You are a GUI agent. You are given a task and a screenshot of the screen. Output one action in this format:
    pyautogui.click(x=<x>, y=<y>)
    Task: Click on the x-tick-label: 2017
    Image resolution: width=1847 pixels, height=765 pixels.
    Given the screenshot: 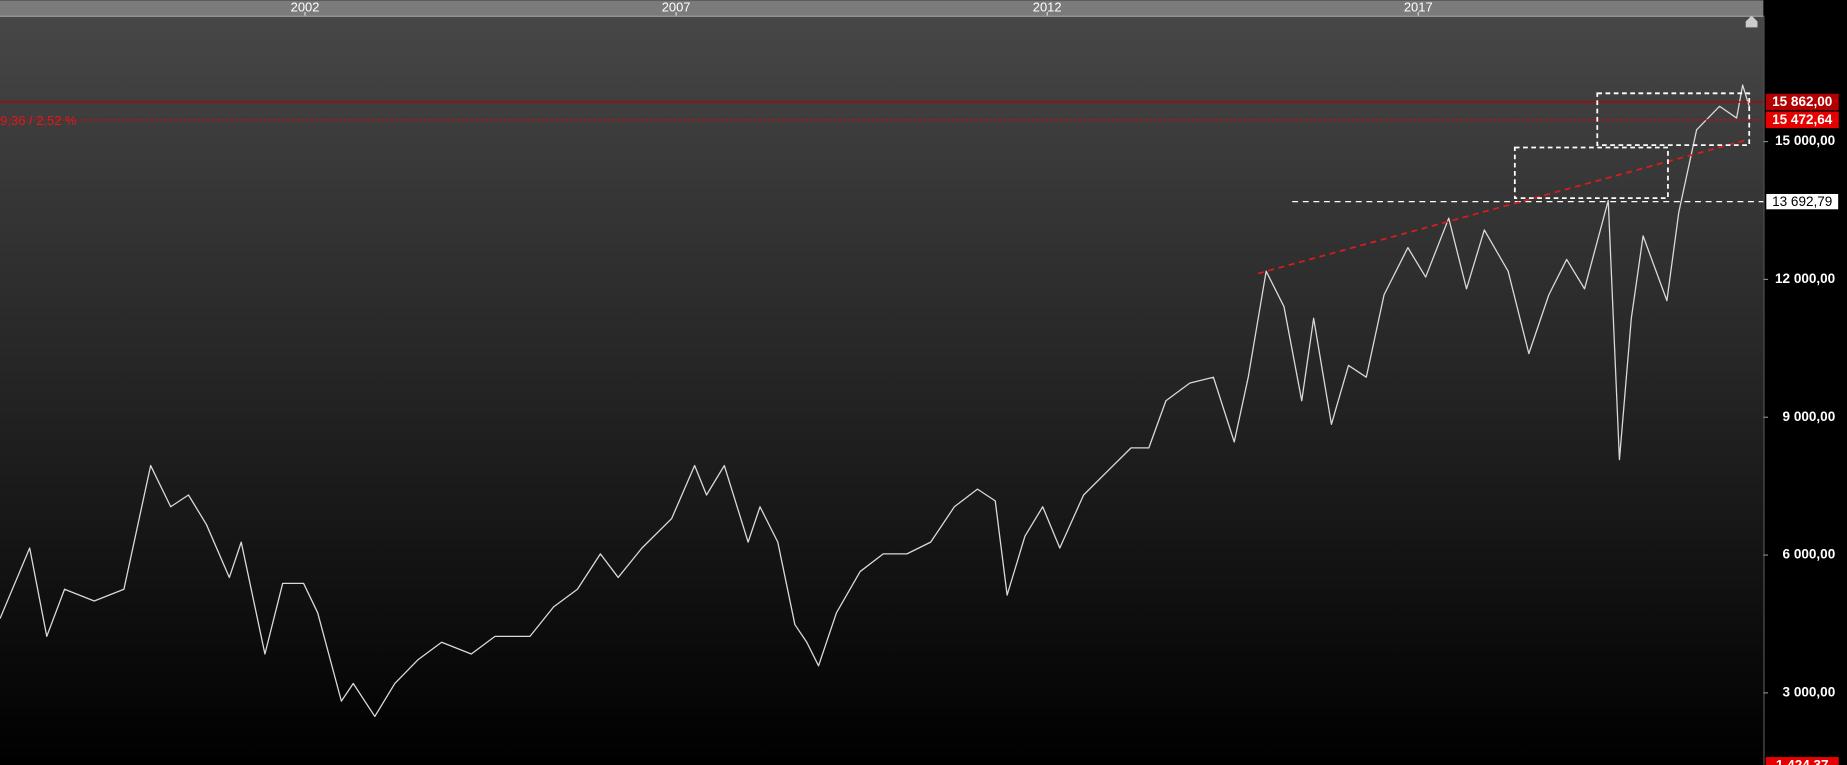 What is the action you would take?
    pyautogui.click(x=1418, y=7)
    